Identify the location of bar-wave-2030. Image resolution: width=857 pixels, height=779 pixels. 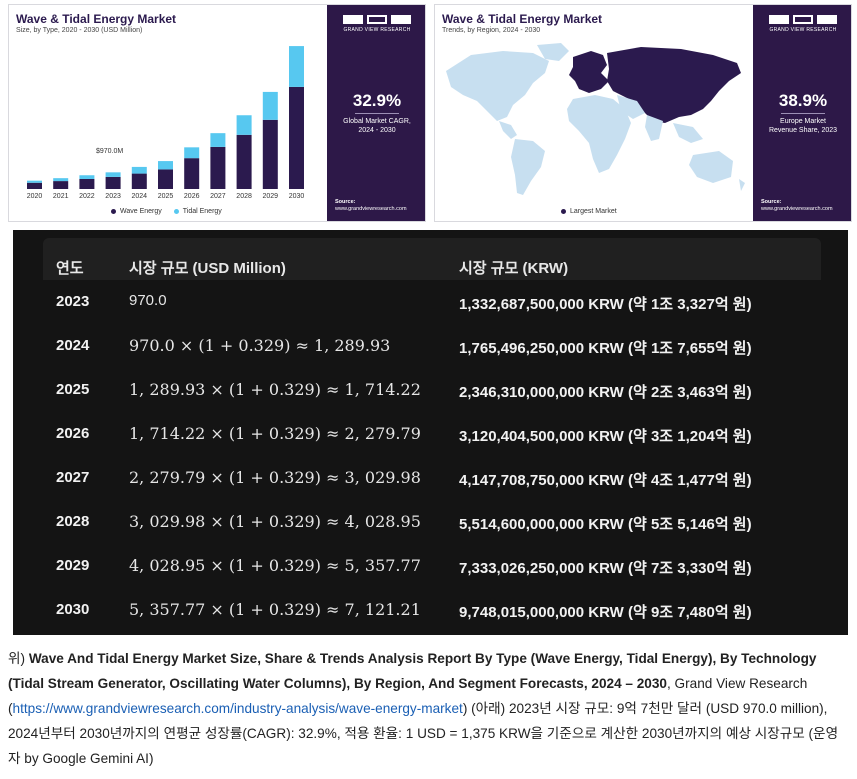
(296, 137).